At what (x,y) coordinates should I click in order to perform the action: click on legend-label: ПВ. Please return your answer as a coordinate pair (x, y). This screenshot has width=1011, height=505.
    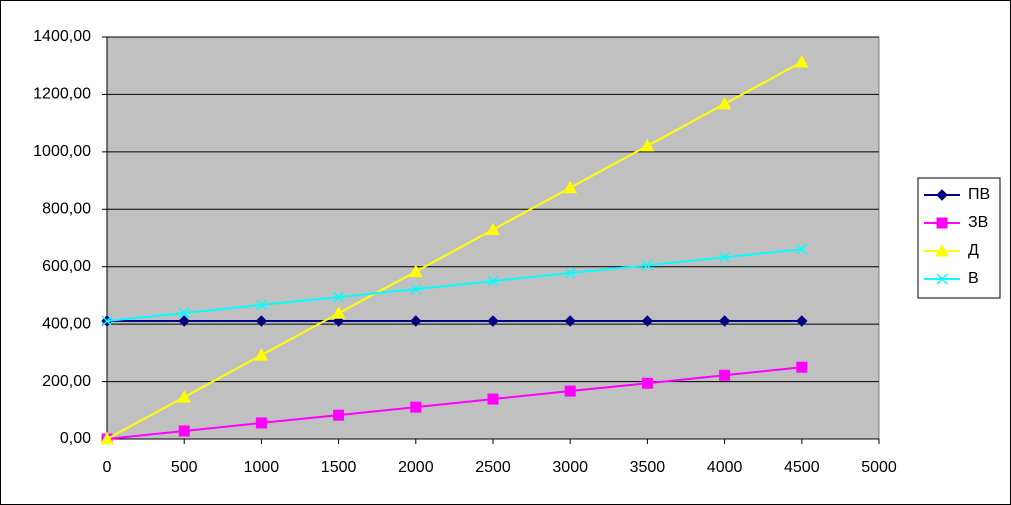
    Looking at the image, I should click on (979, 194).